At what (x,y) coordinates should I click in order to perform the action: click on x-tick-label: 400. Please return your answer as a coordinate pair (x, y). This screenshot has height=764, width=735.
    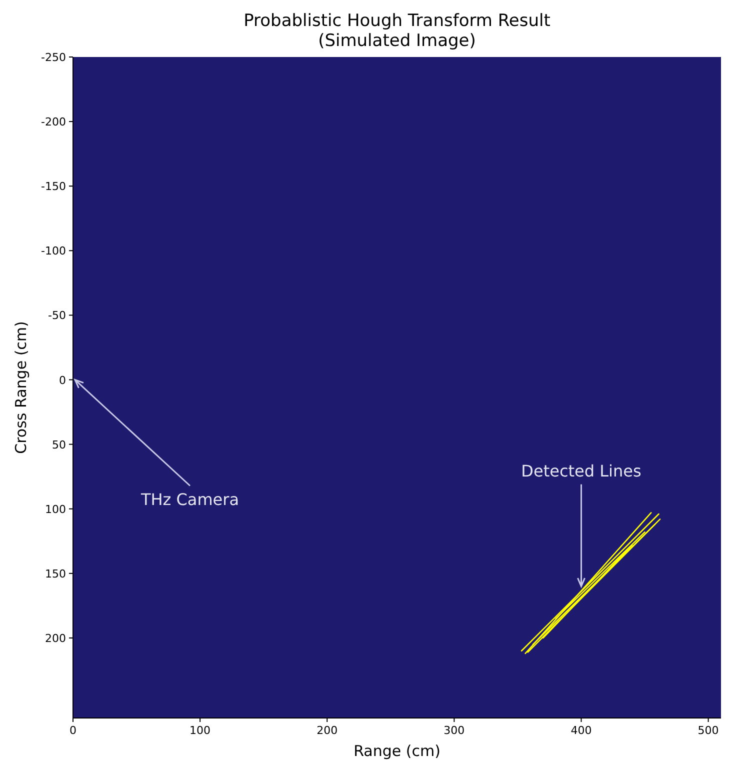
    Looking at the image, I should click on (581, 730).